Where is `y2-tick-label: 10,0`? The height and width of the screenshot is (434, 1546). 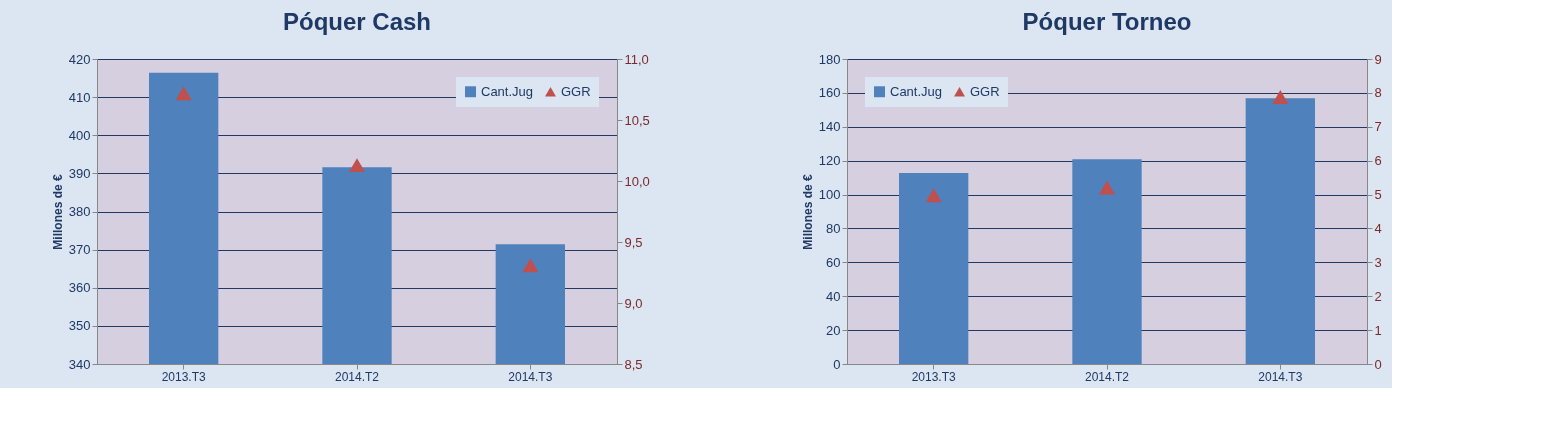 y2-tick-label: 10,0 is located at coordinates (637, 181).